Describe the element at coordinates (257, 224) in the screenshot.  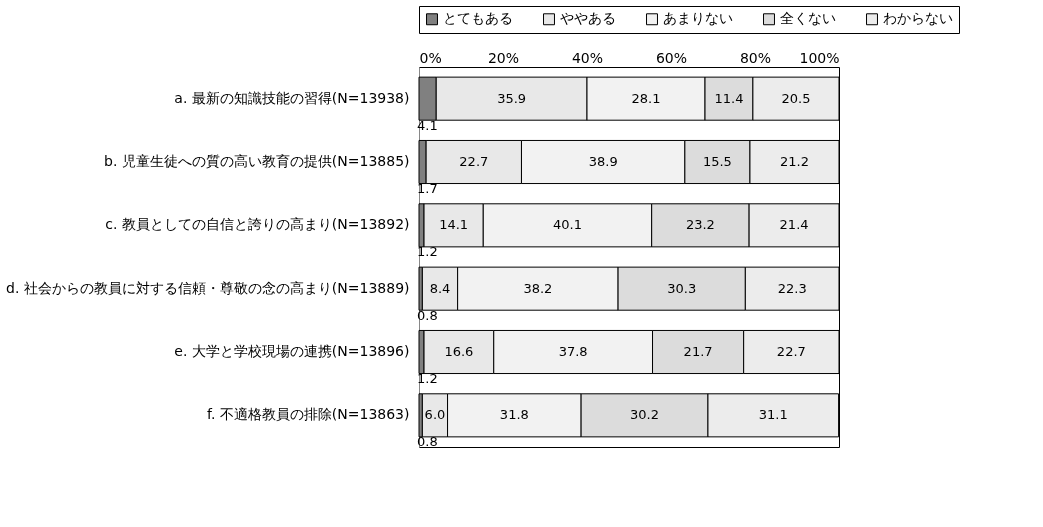
I see `y-tick-label: c. 教員としての自信と誇りの高まり(N=13892)` at that location.